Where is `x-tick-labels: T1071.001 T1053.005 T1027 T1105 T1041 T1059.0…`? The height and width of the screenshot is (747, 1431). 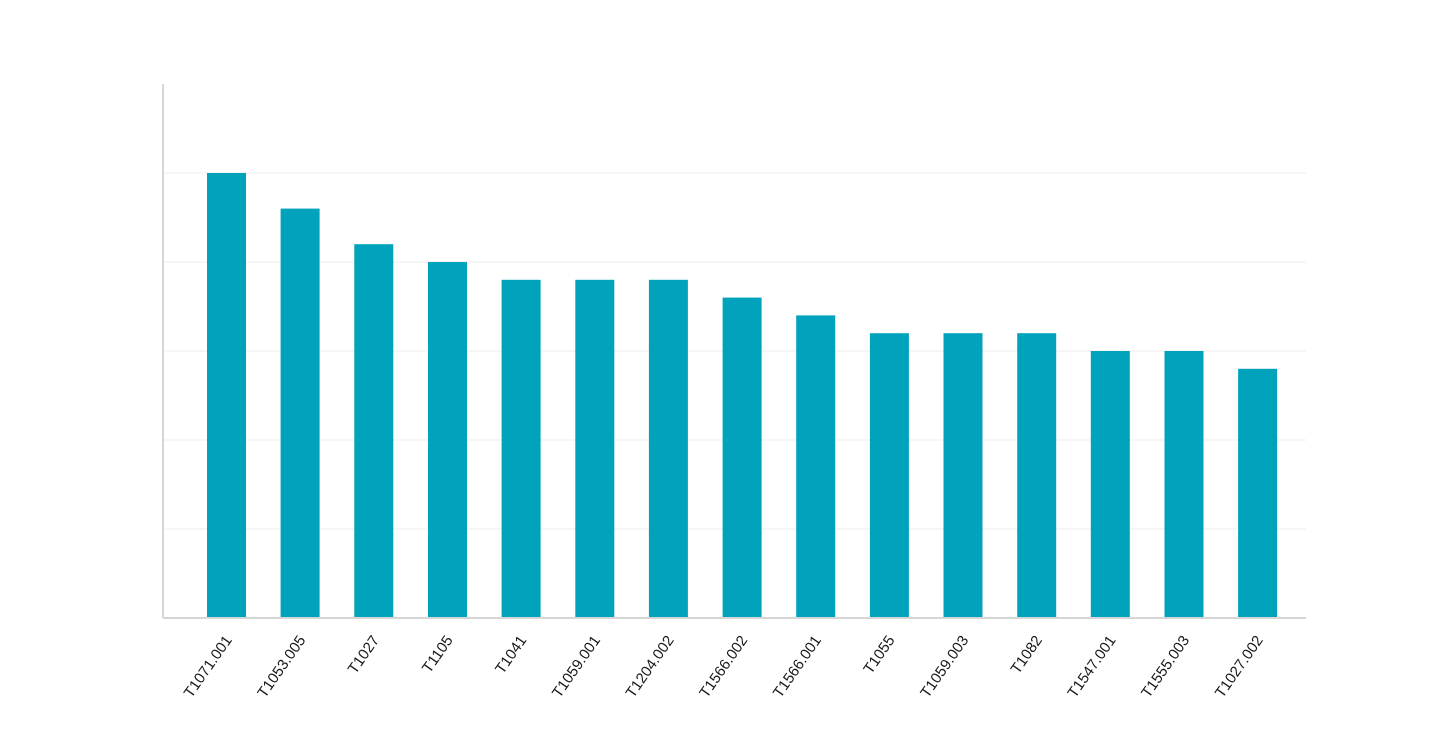 x-tick-labels: T1071.001 T1053.005 T1027 T1105 T1041 T1059.0… is located at coordinates (724, 667).